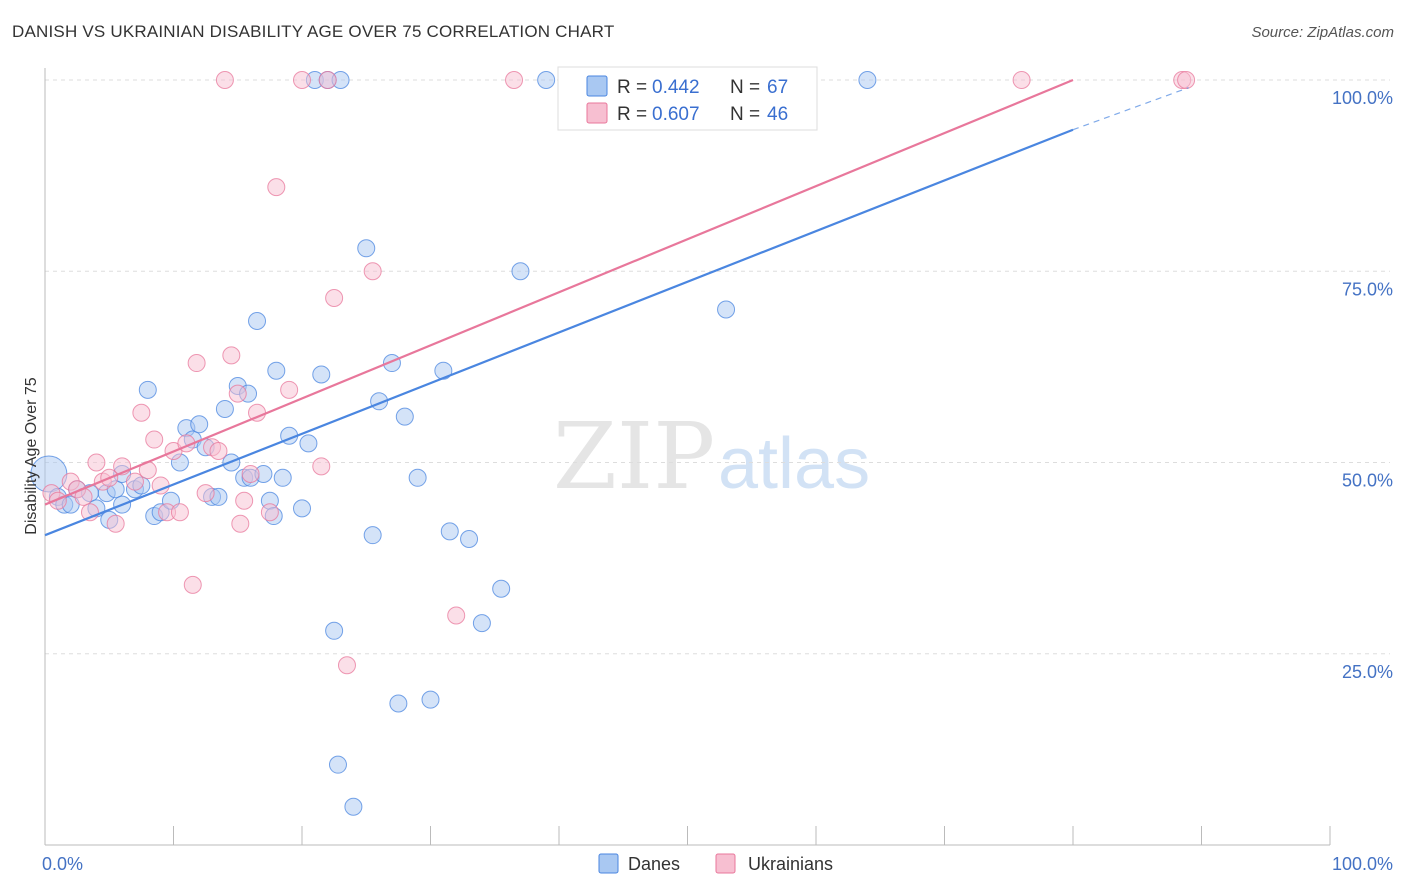 This screenshot has width=1406, height=892. Describe the element at coordinates (777, 114) in the screenshot. I see `ukrainians-n-value: 46` at that location.